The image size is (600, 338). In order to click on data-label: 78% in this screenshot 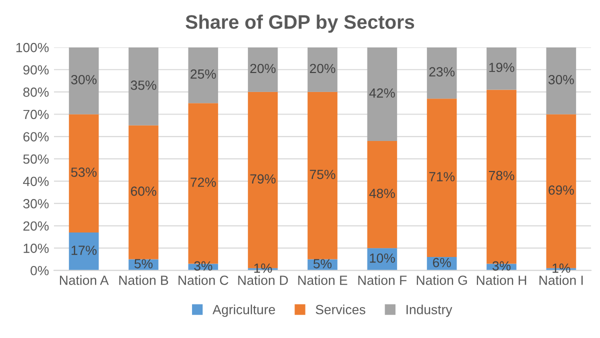, I will do `click(501, 175)`.